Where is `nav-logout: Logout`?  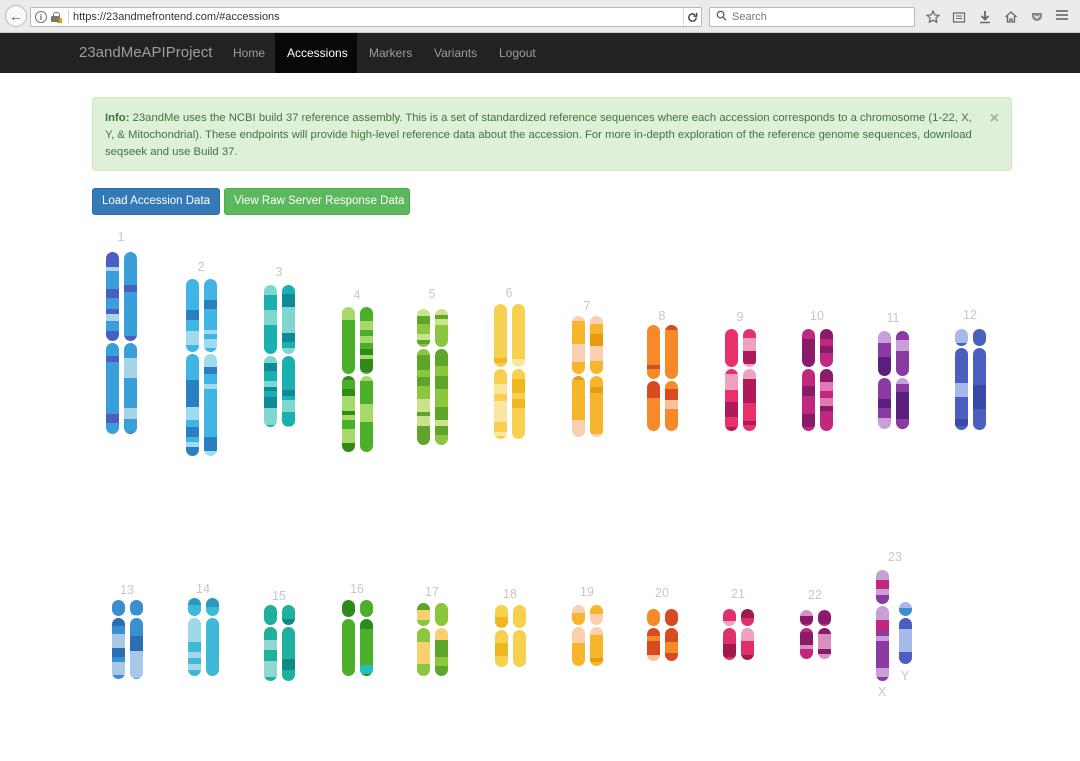
nav-logout: Logout is located at coordinates (517, 53).